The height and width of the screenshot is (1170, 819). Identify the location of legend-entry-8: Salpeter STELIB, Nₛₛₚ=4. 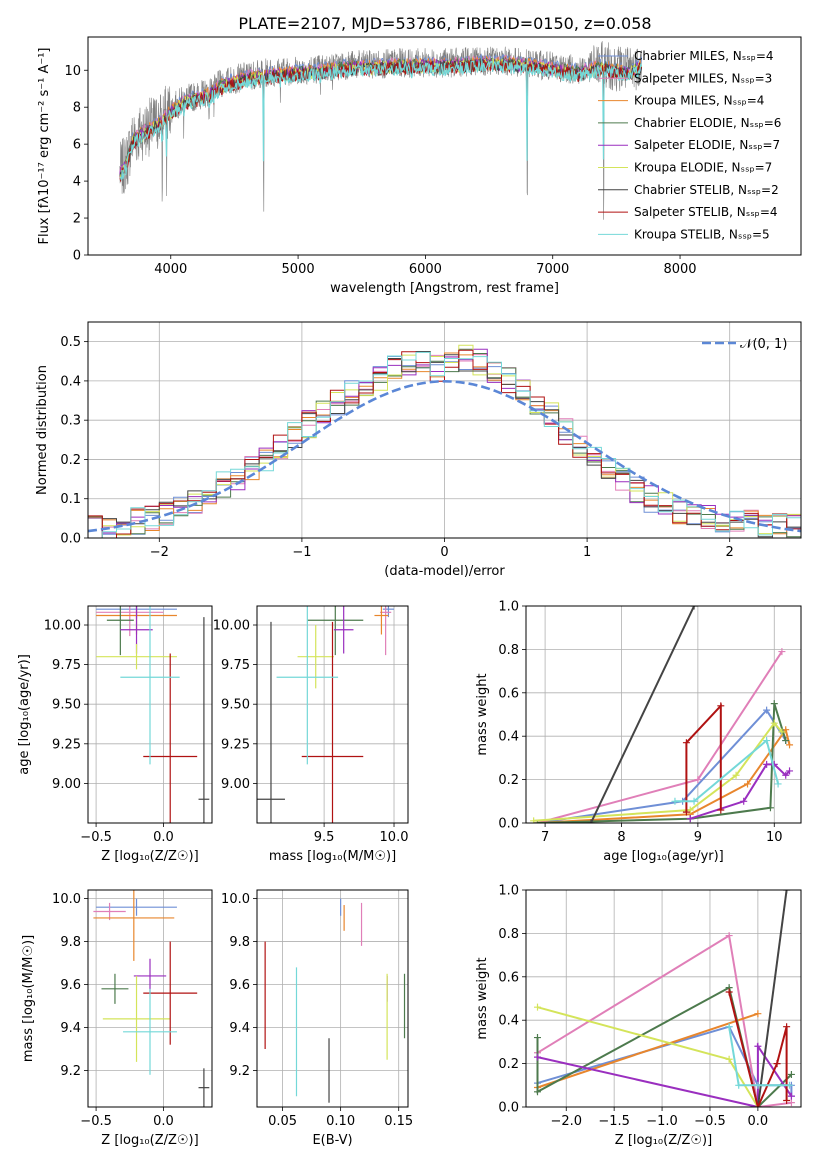
(706, 212).